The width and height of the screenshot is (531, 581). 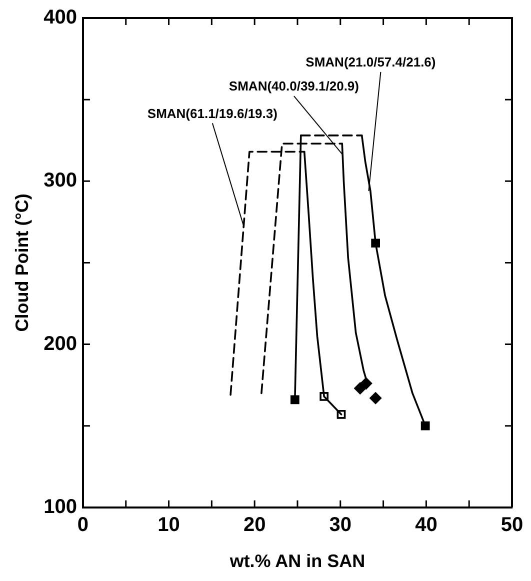 What do you see at coordinates (212, 113) in the screenshot?
I see `annotation: SMAN(61.1/19.6/19.3)` at bounding box center [212, 113].